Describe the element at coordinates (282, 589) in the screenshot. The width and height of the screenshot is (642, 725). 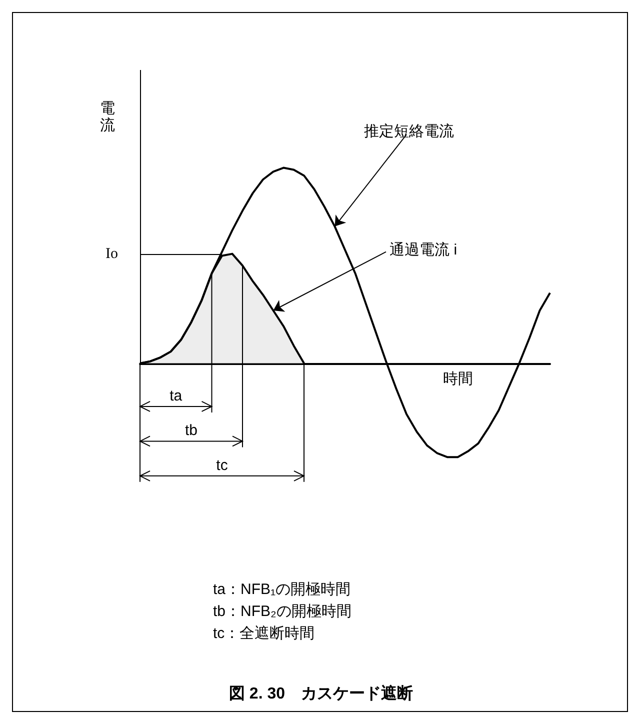
I see `text: ta：NFB₁の開極時間` at that location.